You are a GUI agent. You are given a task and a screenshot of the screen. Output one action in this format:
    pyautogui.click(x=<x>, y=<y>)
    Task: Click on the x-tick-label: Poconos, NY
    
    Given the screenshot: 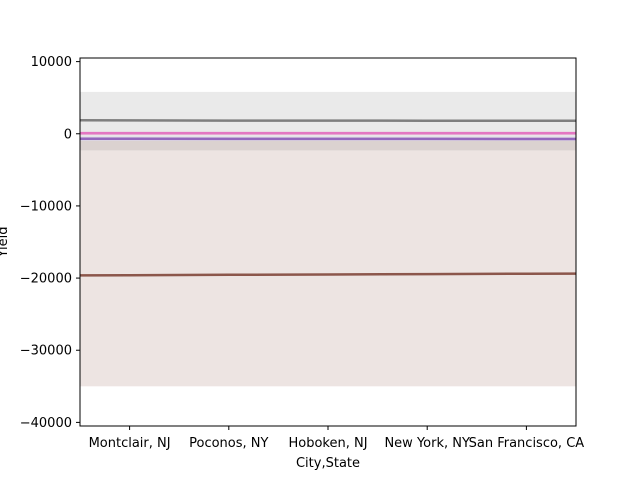 What is the action you would take?
    pyautogui.click(x=228, y=443)
    